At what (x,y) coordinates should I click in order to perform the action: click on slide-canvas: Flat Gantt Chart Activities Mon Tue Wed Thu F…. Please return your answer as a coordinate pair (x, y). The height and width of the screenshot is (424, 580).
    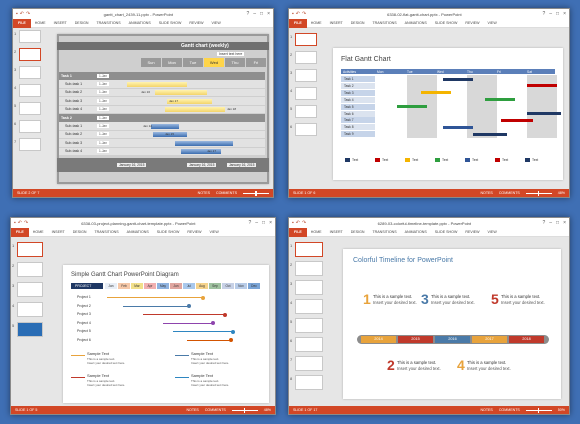
    Looking at the image, I should click on (448, 114).